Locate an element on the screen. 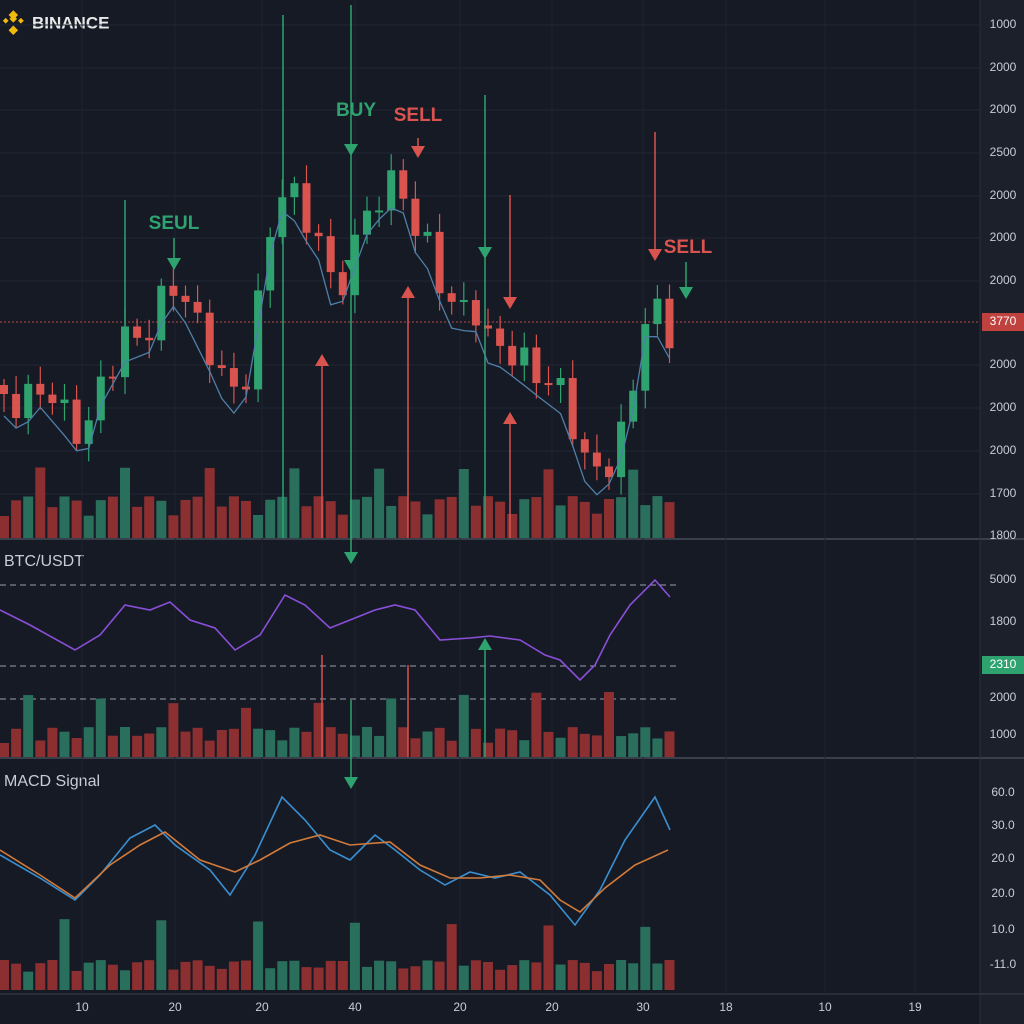  signal-label: BUY is located at coordinates (356, 110).